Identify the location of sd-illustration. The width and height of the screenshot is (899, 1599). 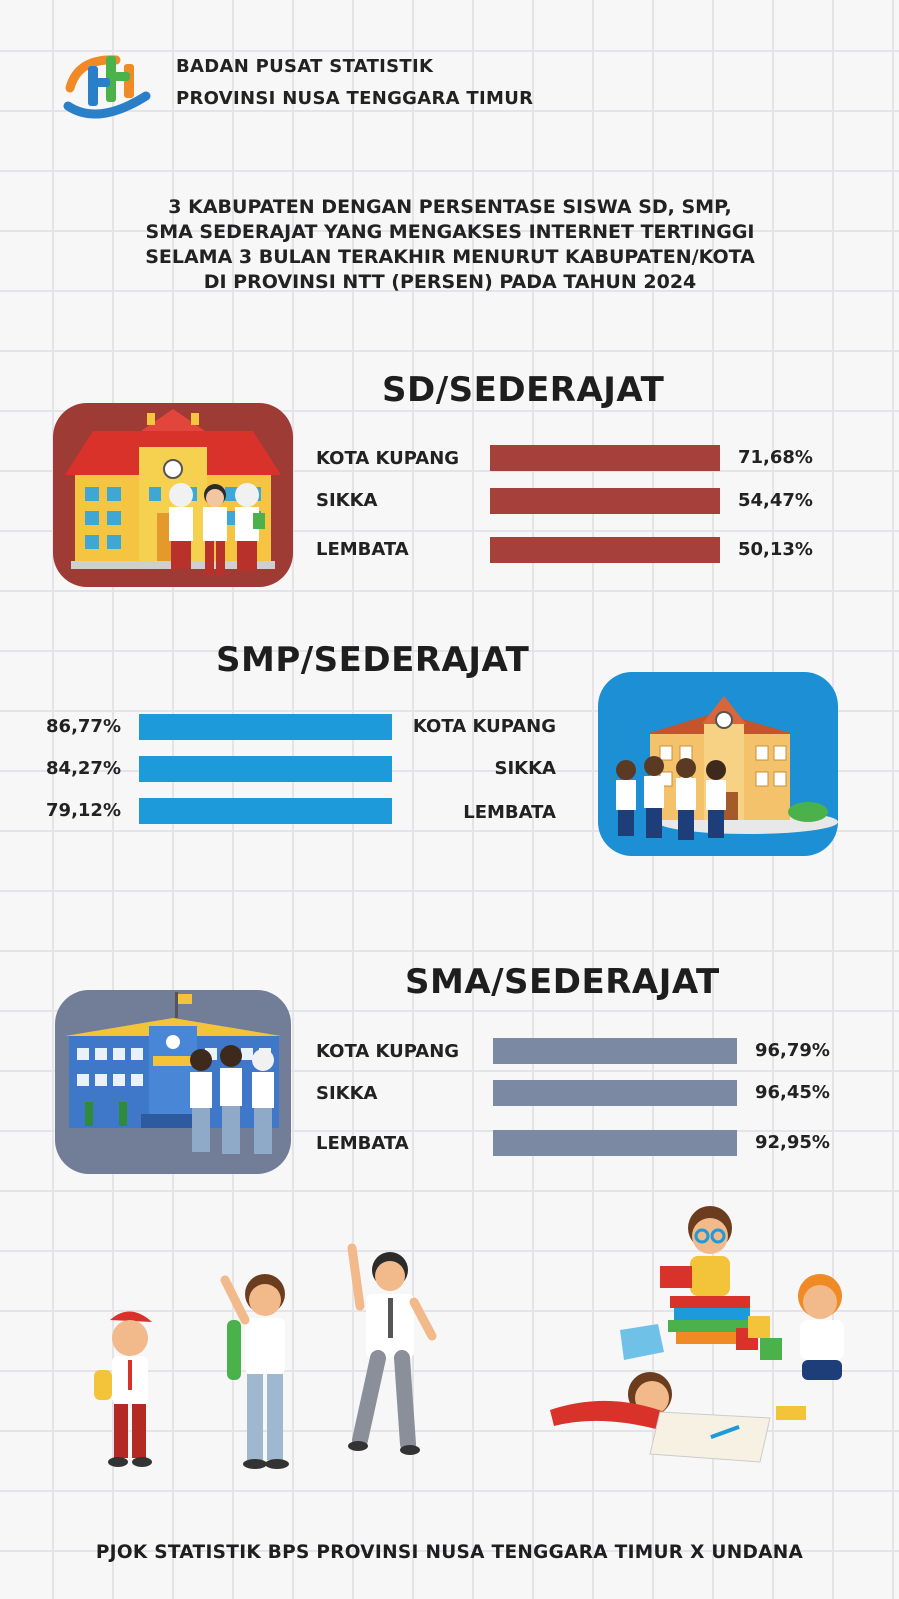
(173, 495).